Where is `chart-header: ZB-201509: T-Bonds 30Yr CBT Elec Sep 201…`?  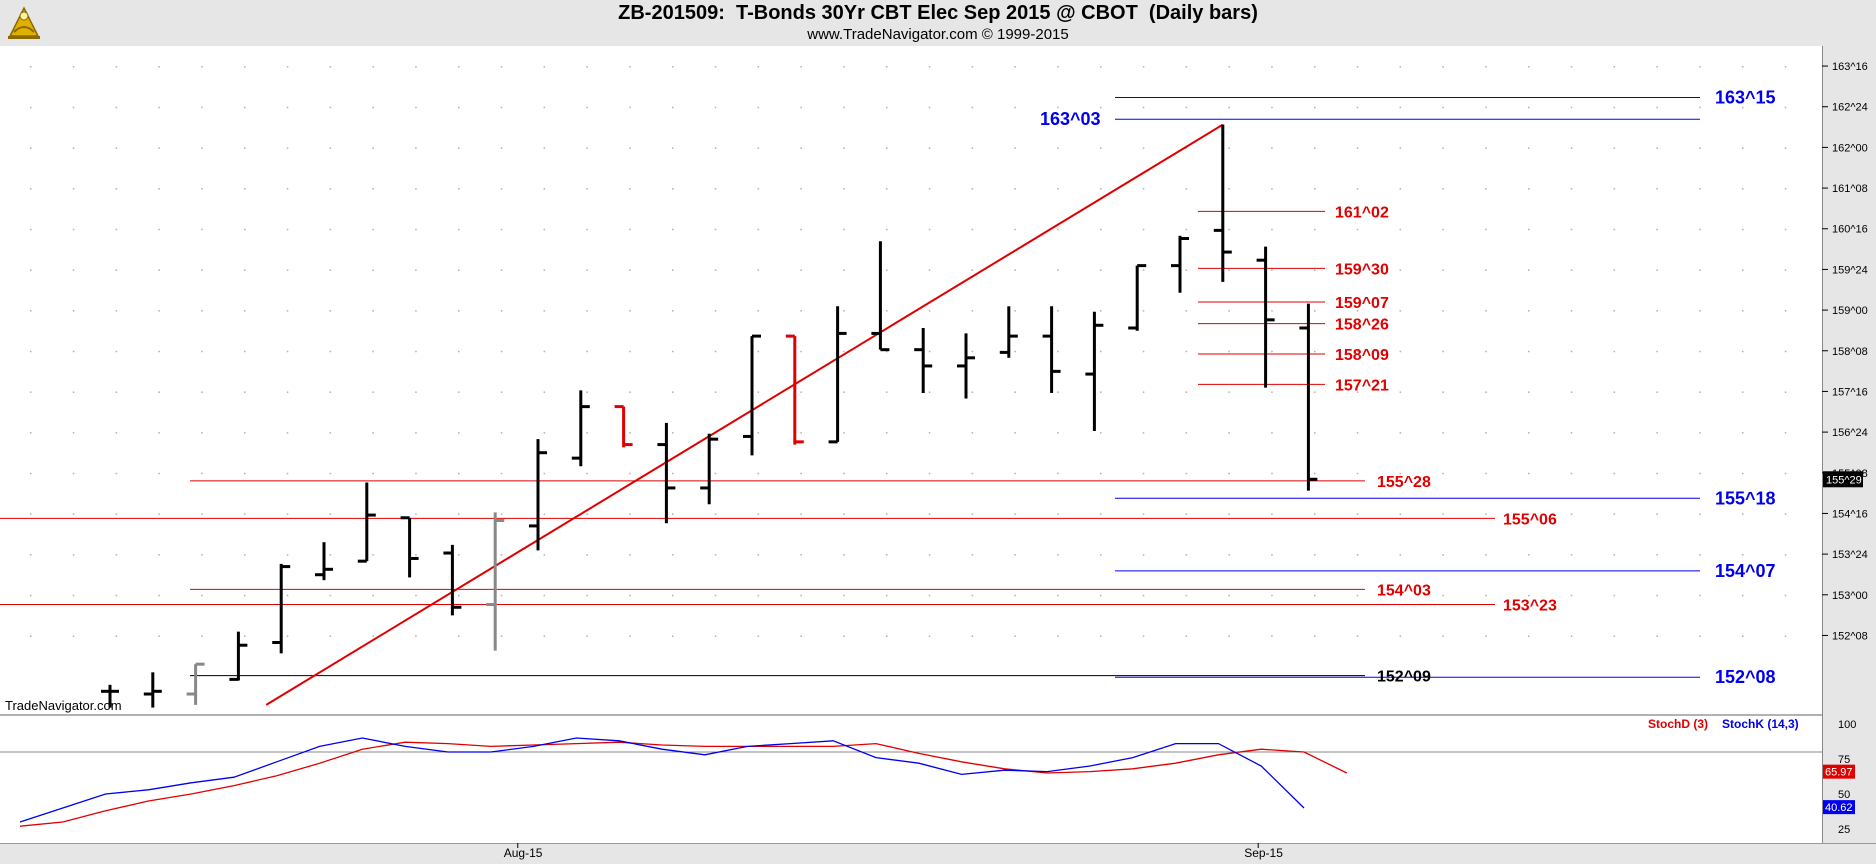
chart-header: ZB-201509: T-Bonds 30Yr CBT Elec Sep 201… is located at coordinates (938, 23).